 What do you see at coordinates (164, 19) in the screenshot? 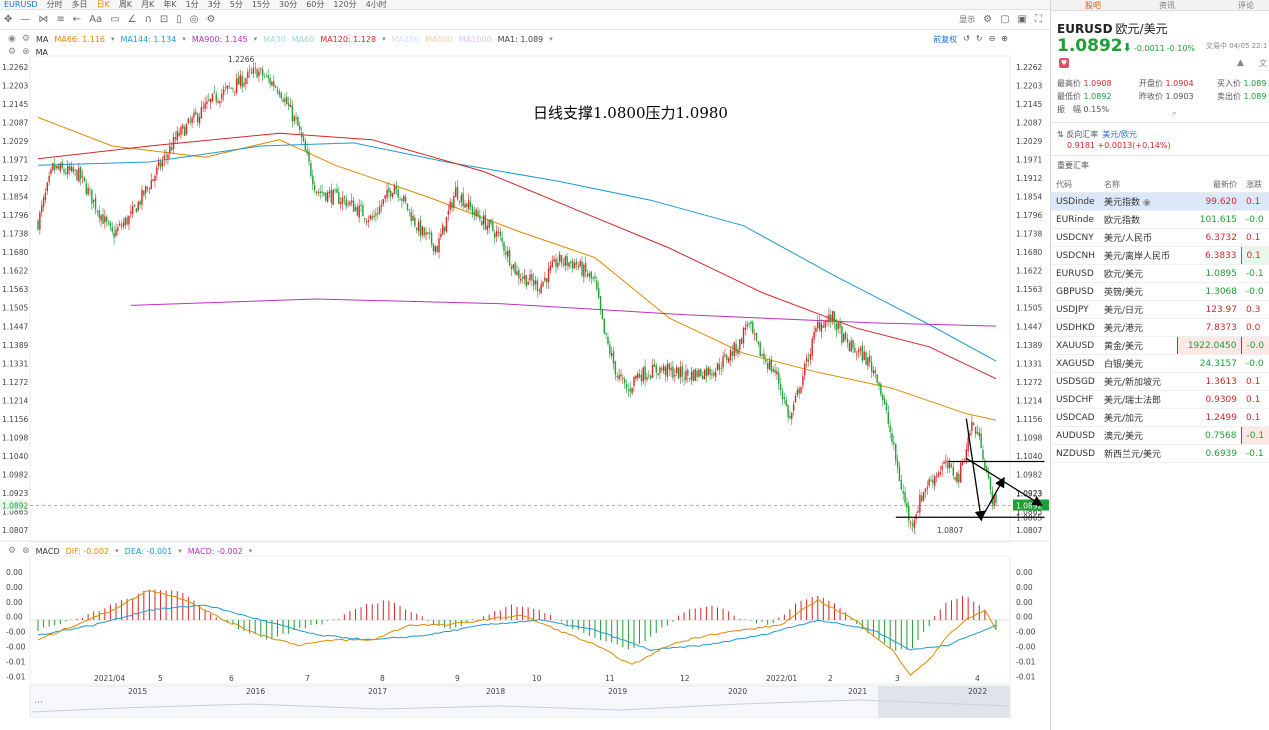
I see `lock-icon: ⊡` at bounding box center [164, 19].